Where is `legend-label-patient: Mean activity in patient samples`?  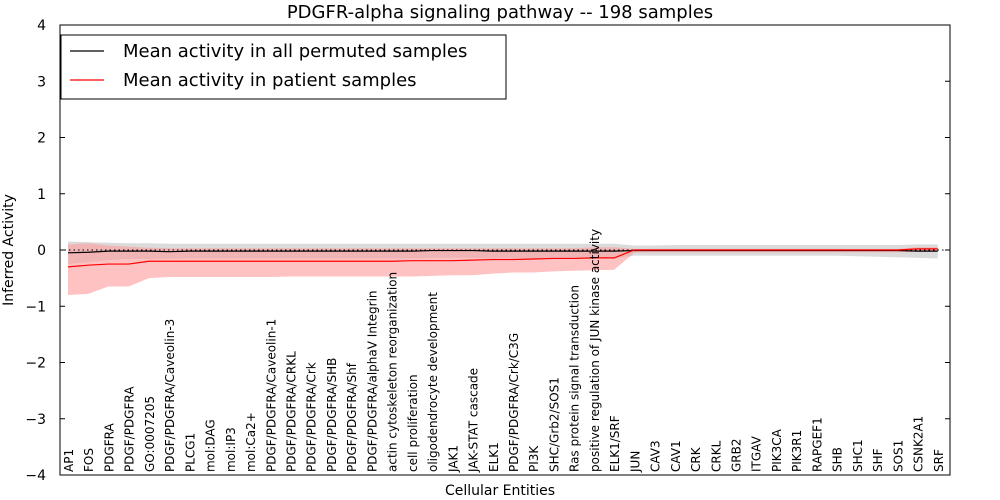
legend-label-patient: Mean activity in patient samples is located at coordinates (270, 80).